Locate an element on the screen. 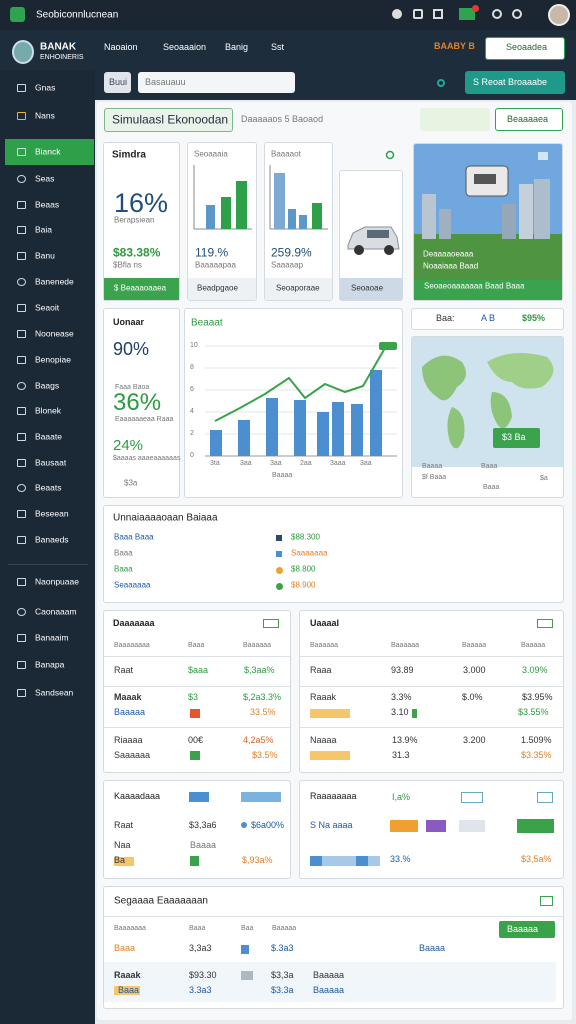  card-title: Beaaat is located at coordinates (207, 323).